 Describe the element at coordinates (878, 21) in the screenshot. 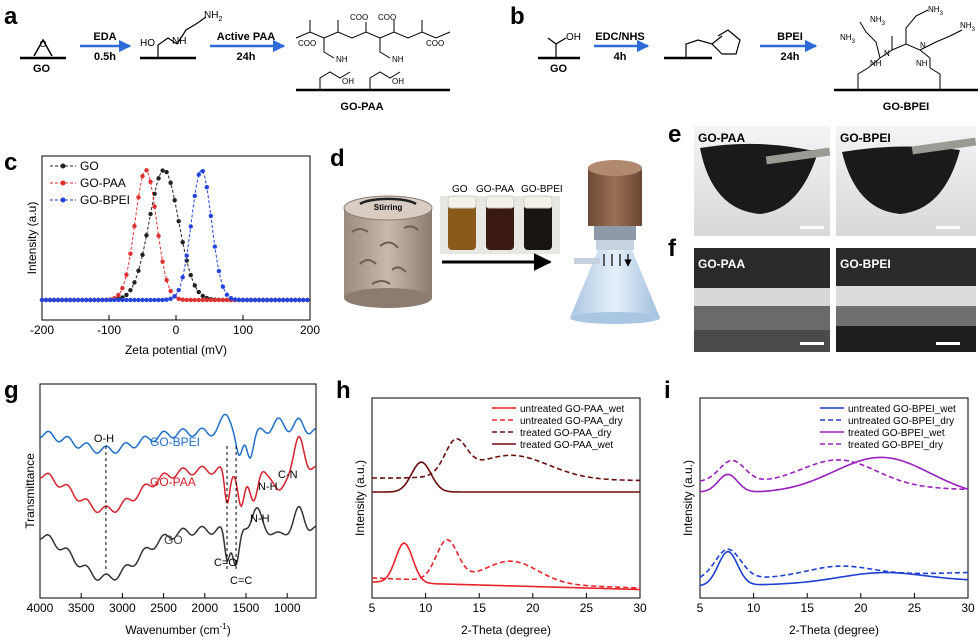

I see `nh3-b1: NH3` at that location.